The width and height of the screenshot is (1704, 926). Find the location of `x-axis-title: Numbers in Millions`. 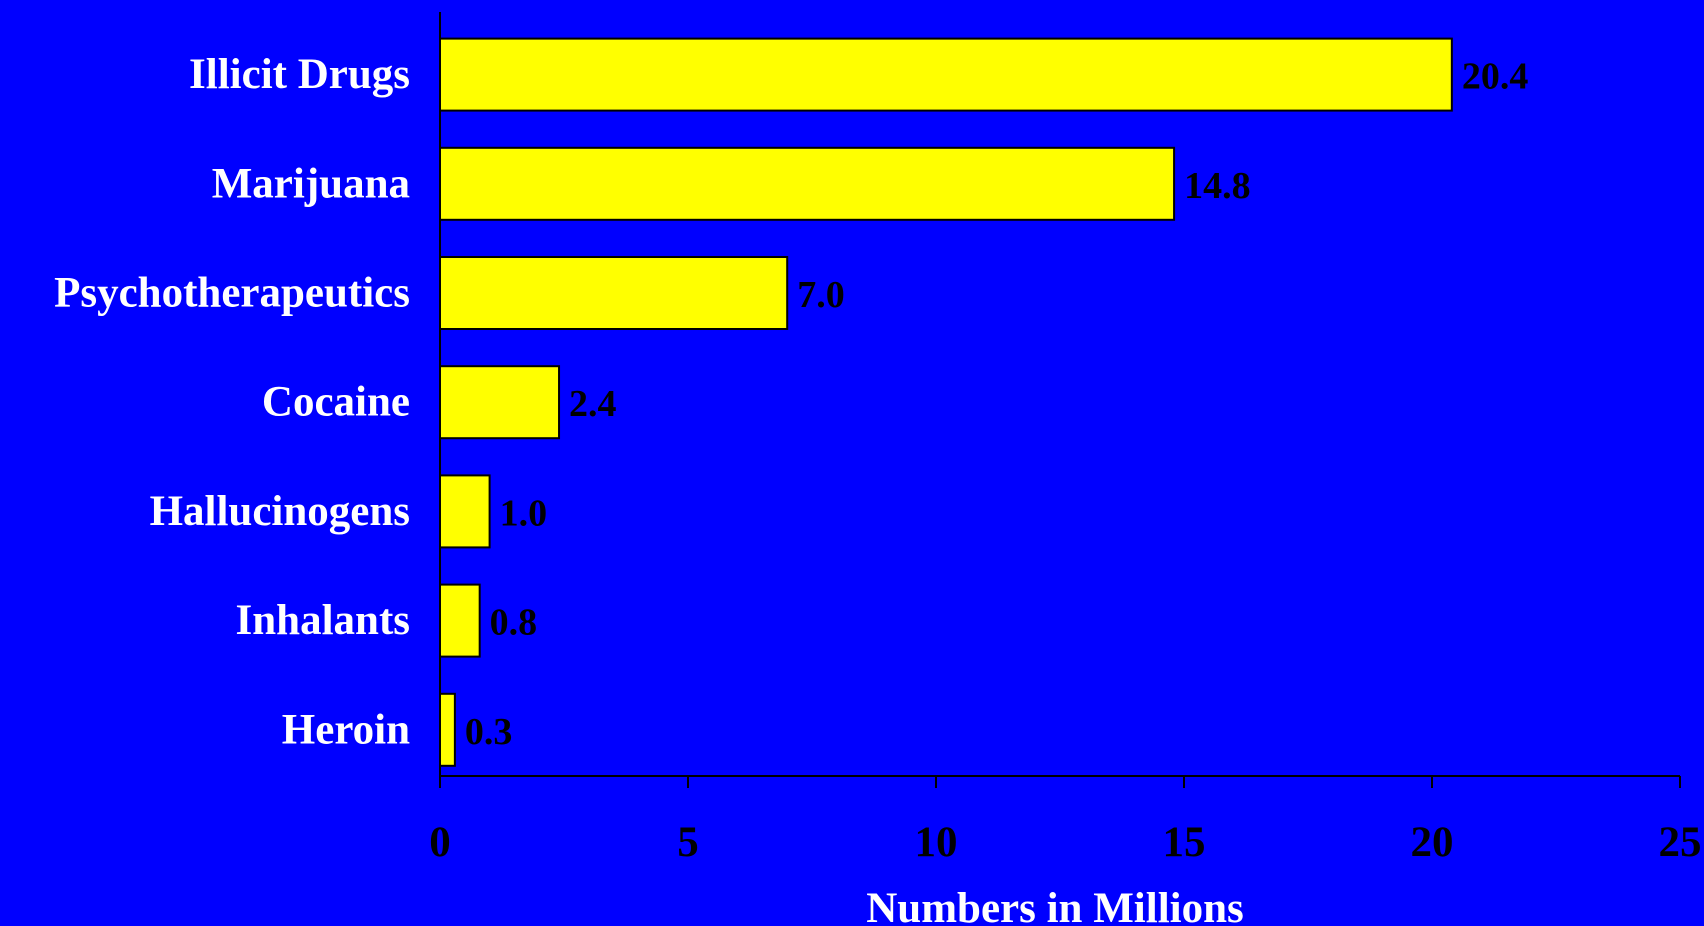

x-axis-title: Numbers in Millions is located at coordinates (1055, 905).